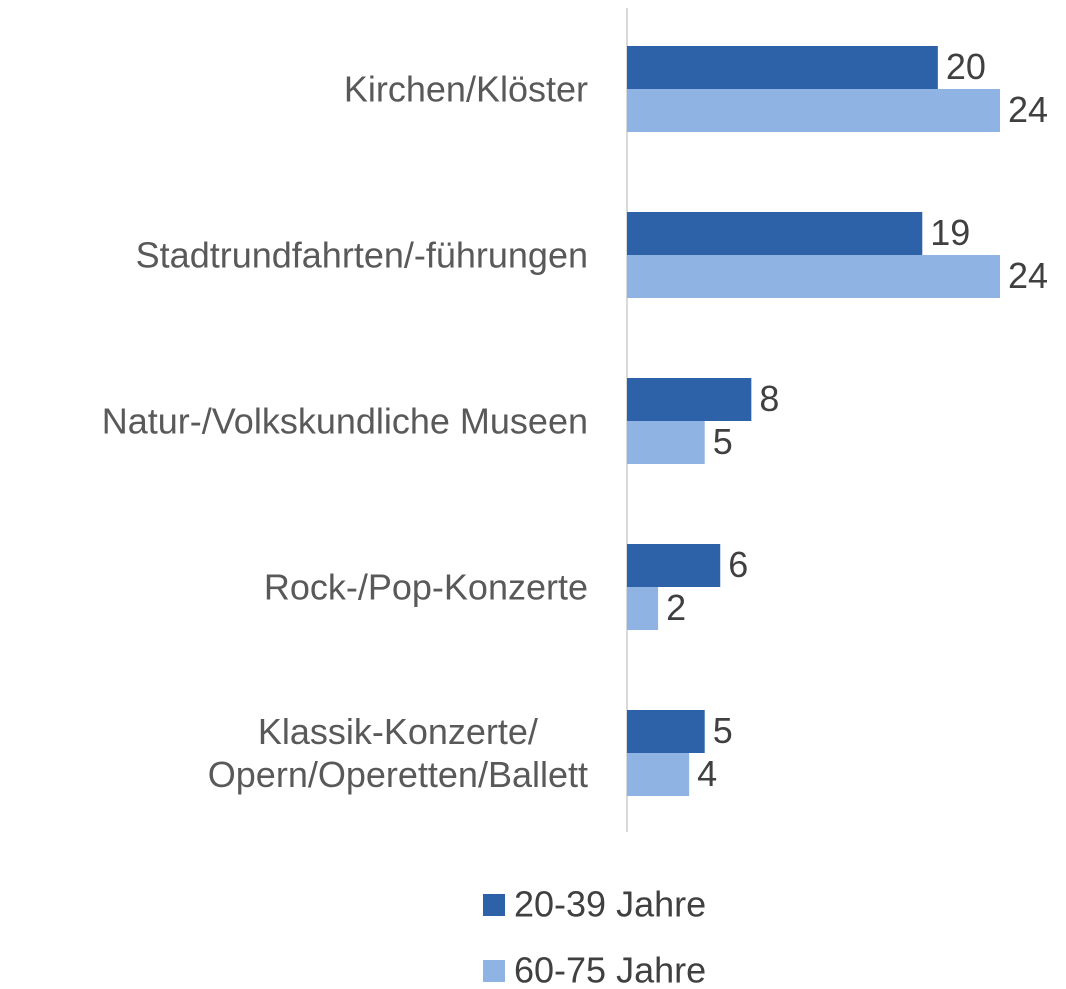 This screenshot has height=989, width=1066. What do you see at coordinates (738, 564) in the screenshot?
I see `data-label: 6` at bounding box center [738, 564].